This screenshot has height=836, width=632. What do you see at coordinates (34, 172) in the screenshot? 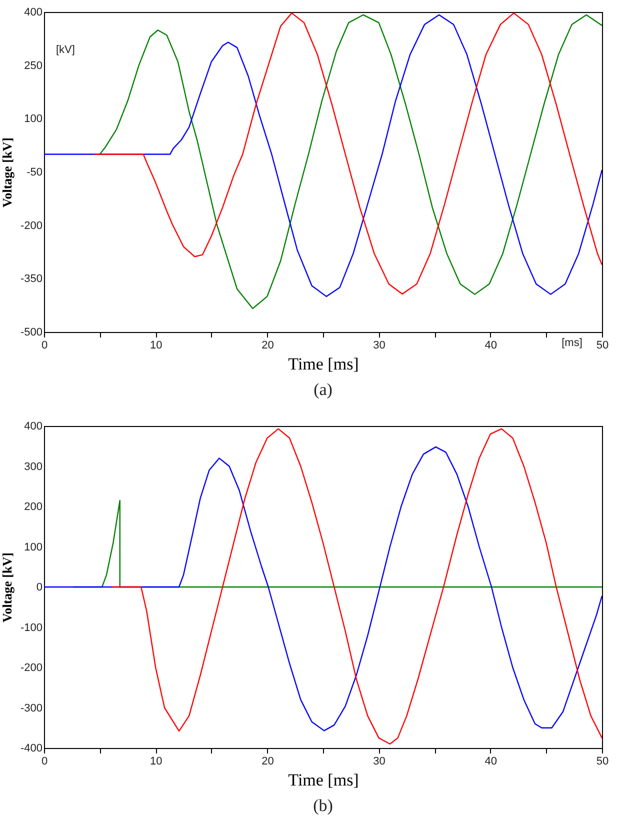
I see `y-tick-label: -50` at bounding box center [34, 172].